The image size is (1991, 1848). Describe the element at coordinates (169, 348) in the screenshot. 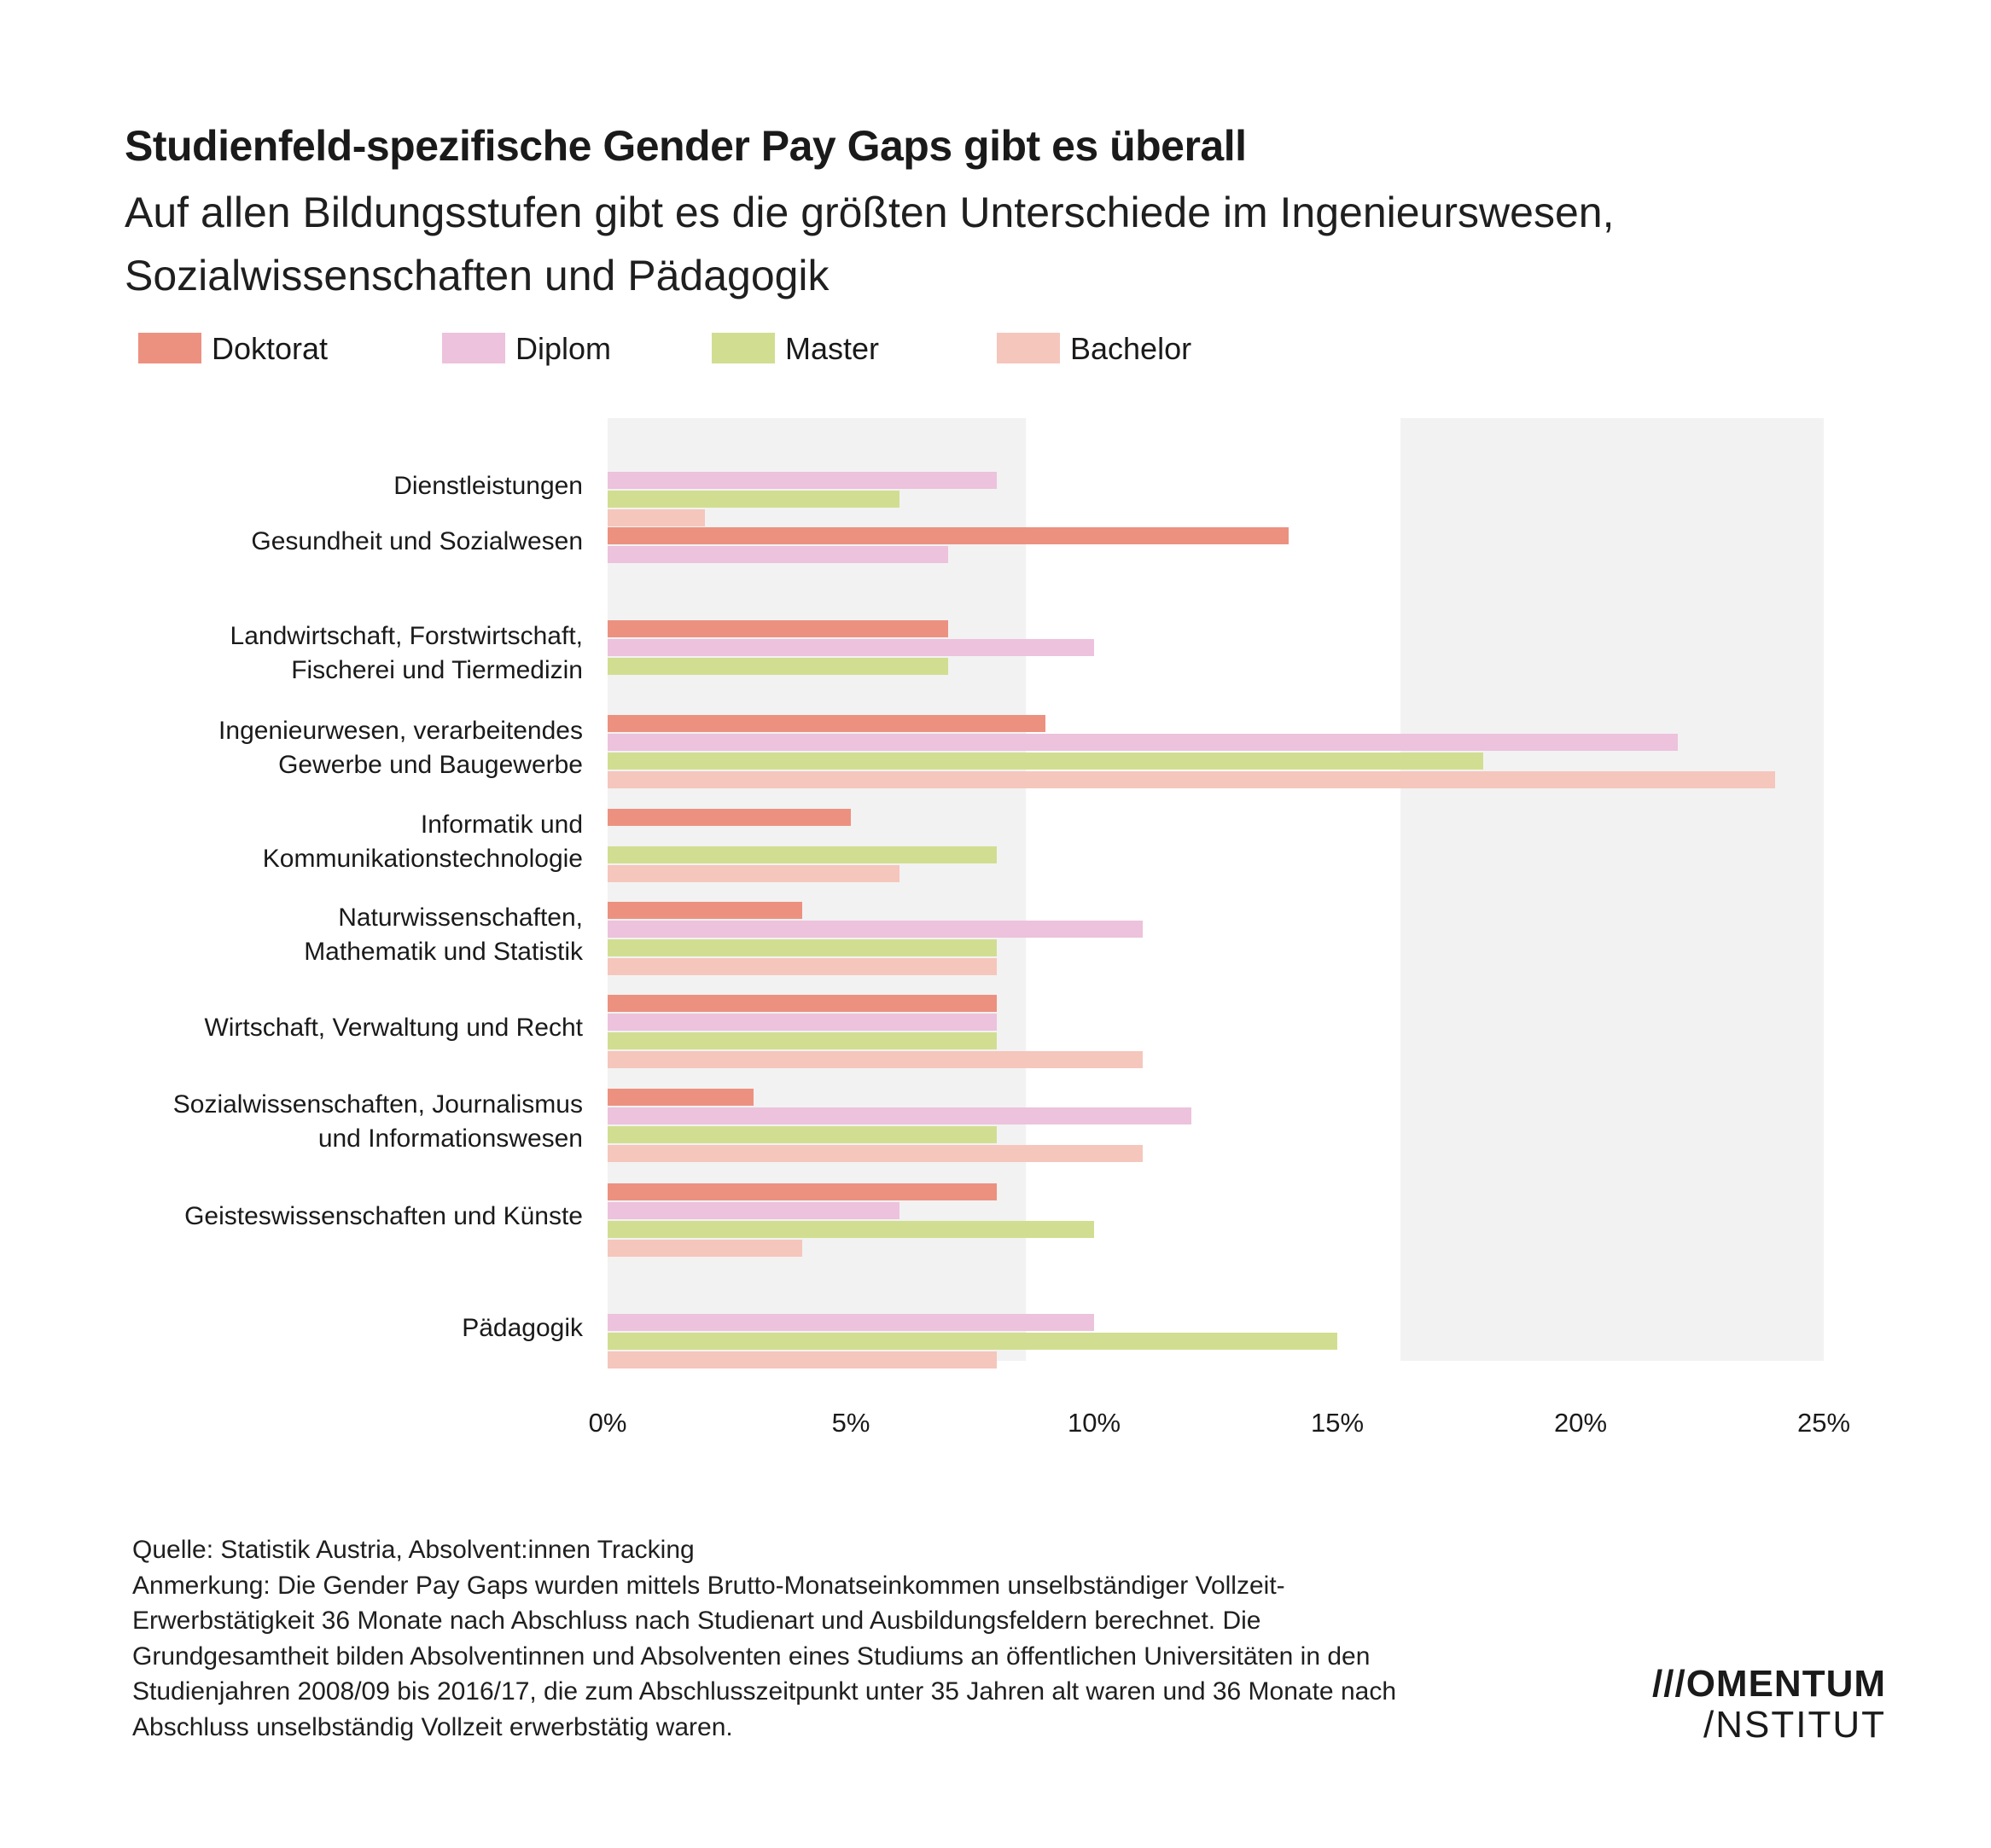

I see `legend-swatch-doktorat` at that location.